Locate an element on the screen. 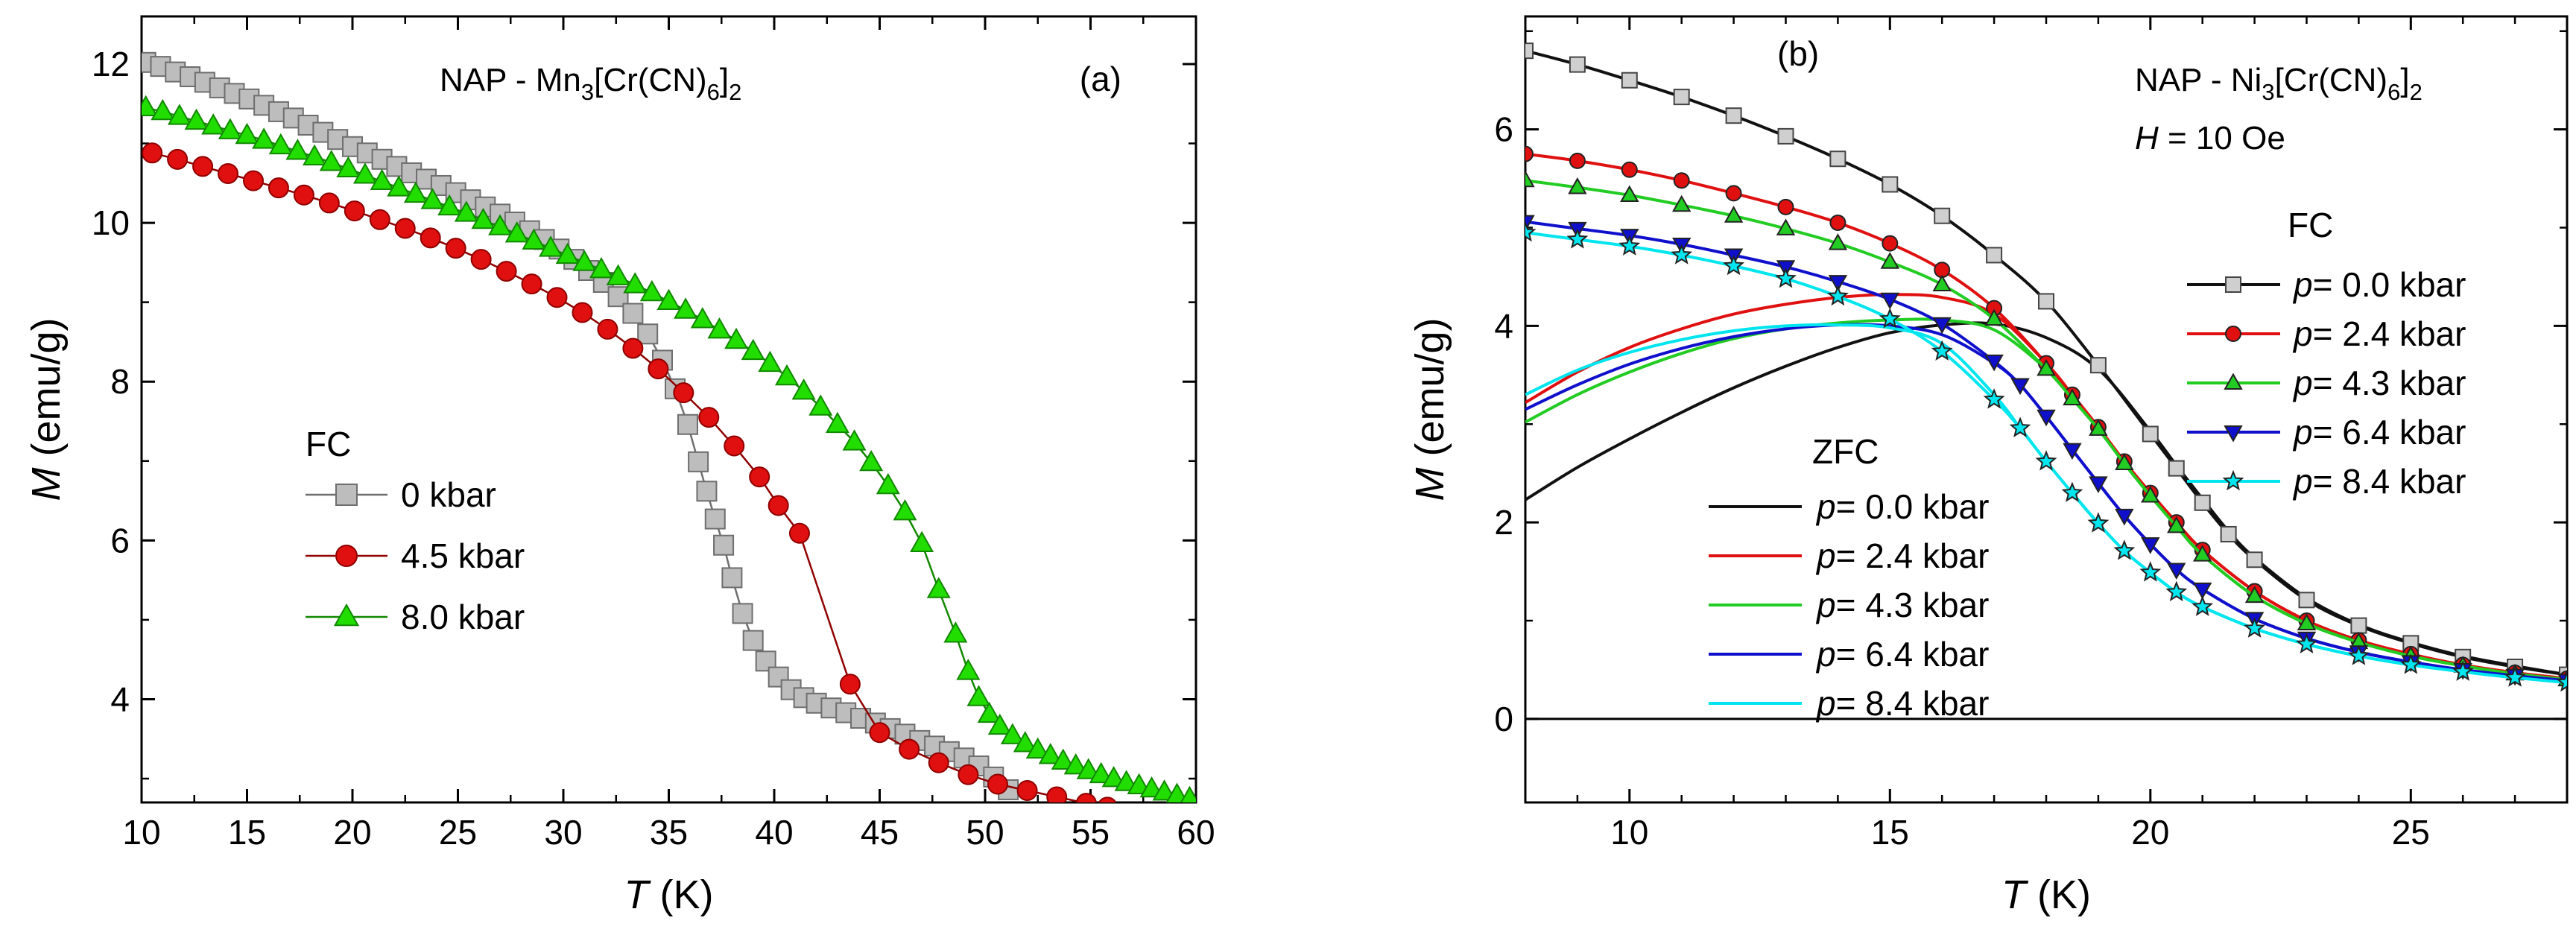  legend-label-1: 4.5 kbar is located at coordinates (463, 555).